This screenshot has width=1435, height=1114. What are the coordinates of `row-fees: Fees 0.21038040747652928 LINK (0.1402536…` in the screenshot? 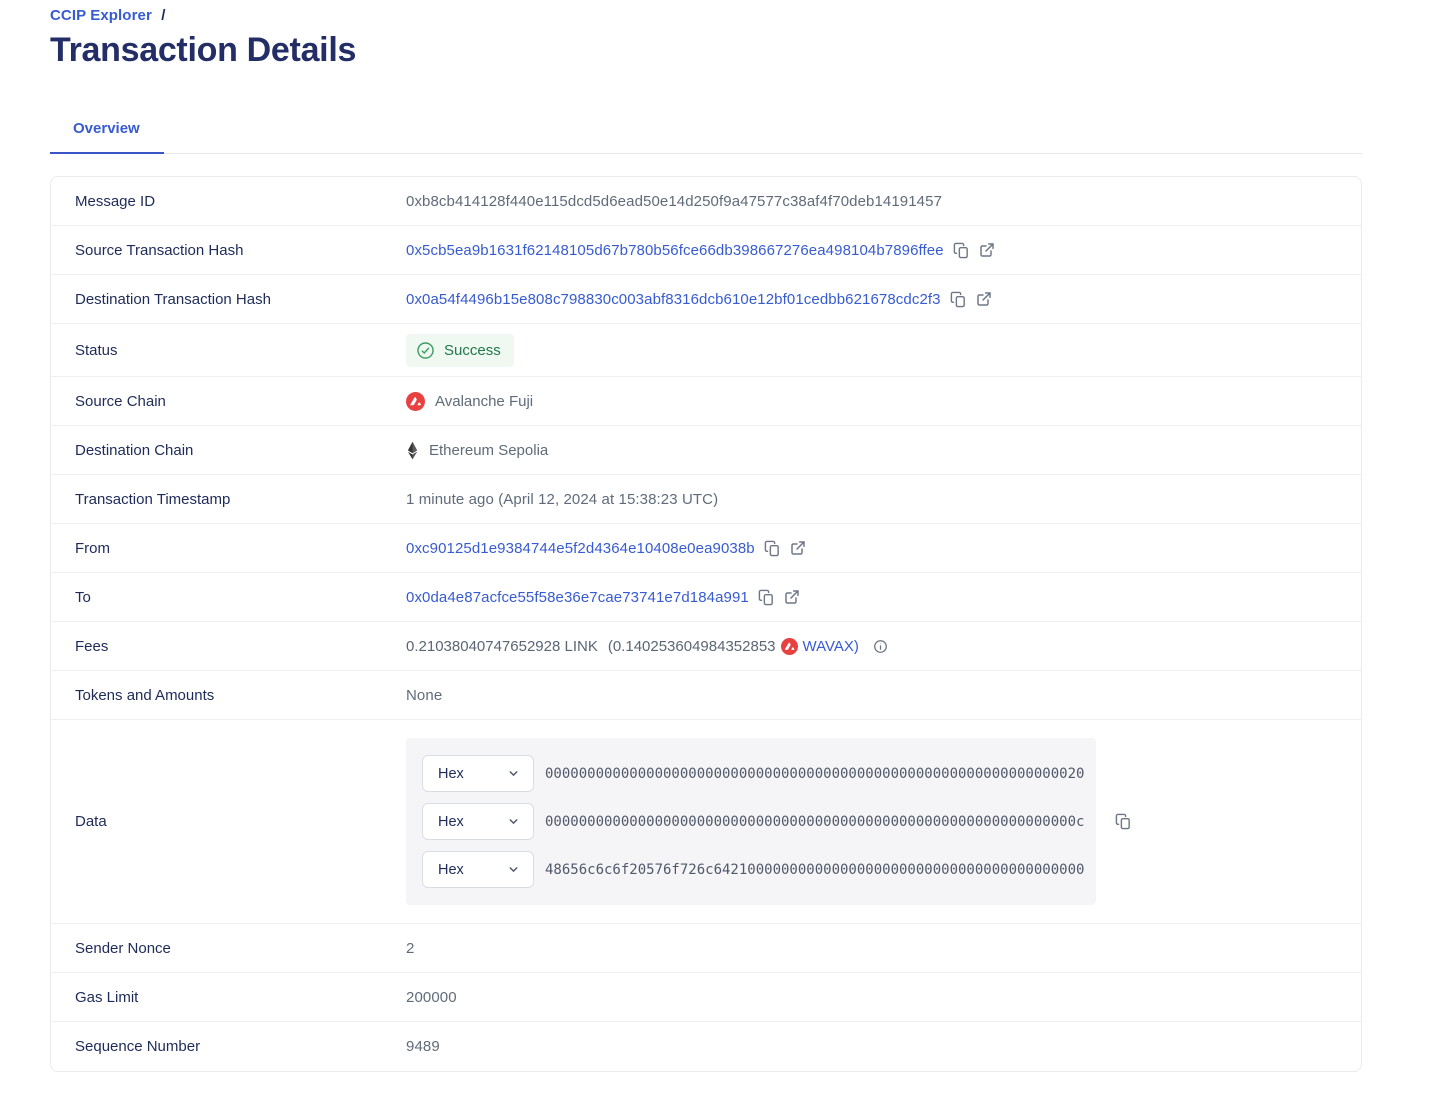 It's located at (706, 646).